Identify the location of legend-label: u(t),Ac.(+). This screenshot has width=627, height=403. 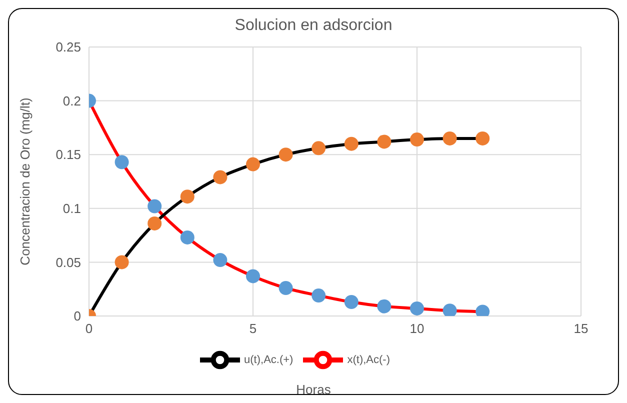
(269, 360).